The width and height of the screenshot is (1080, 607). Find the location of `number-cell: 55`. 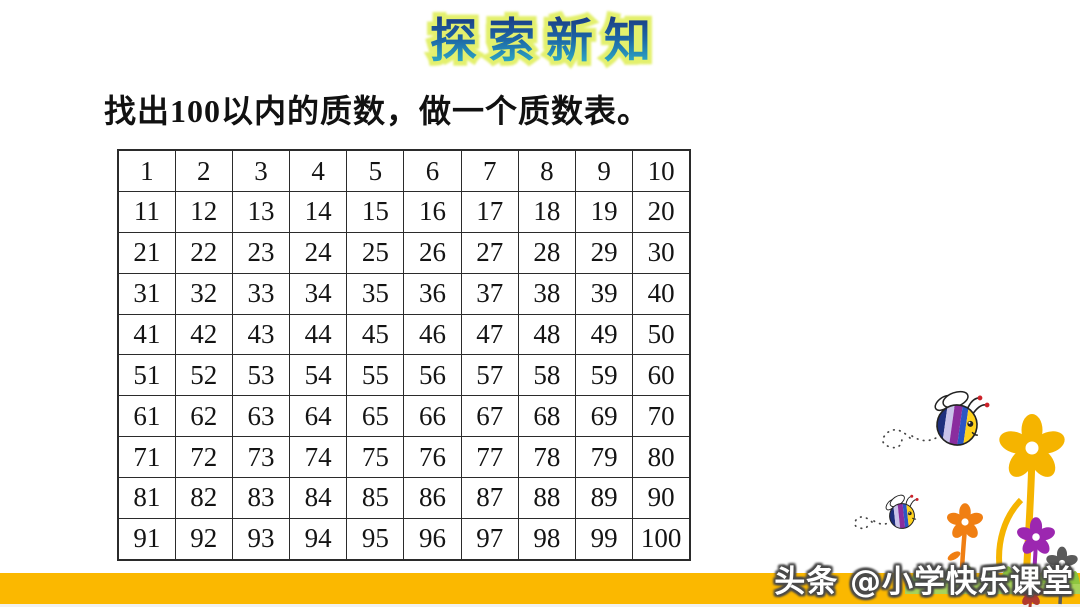

number-cell: 55 is located at coordinates (375, 375).